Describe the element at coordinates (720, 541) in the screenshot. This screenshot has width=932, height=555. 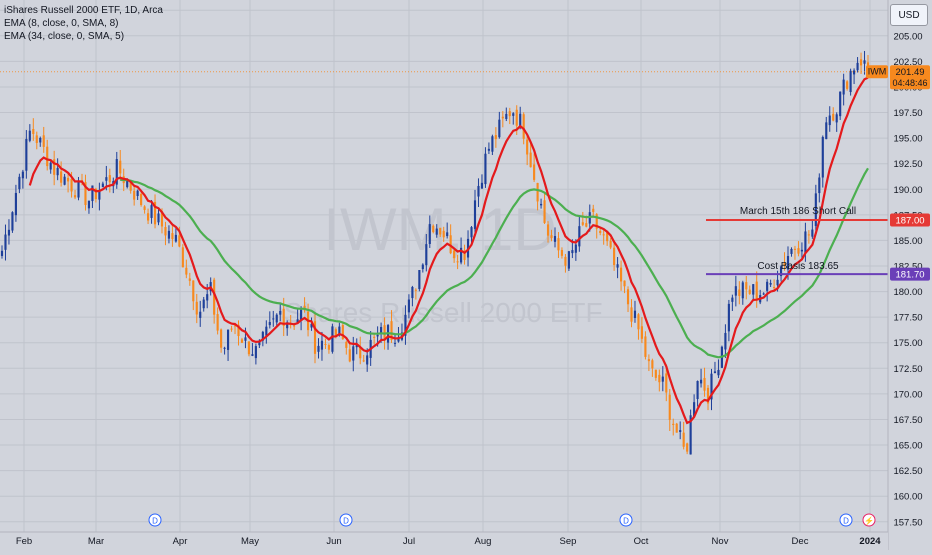
I see `x-tick-label: Nov` at that location.